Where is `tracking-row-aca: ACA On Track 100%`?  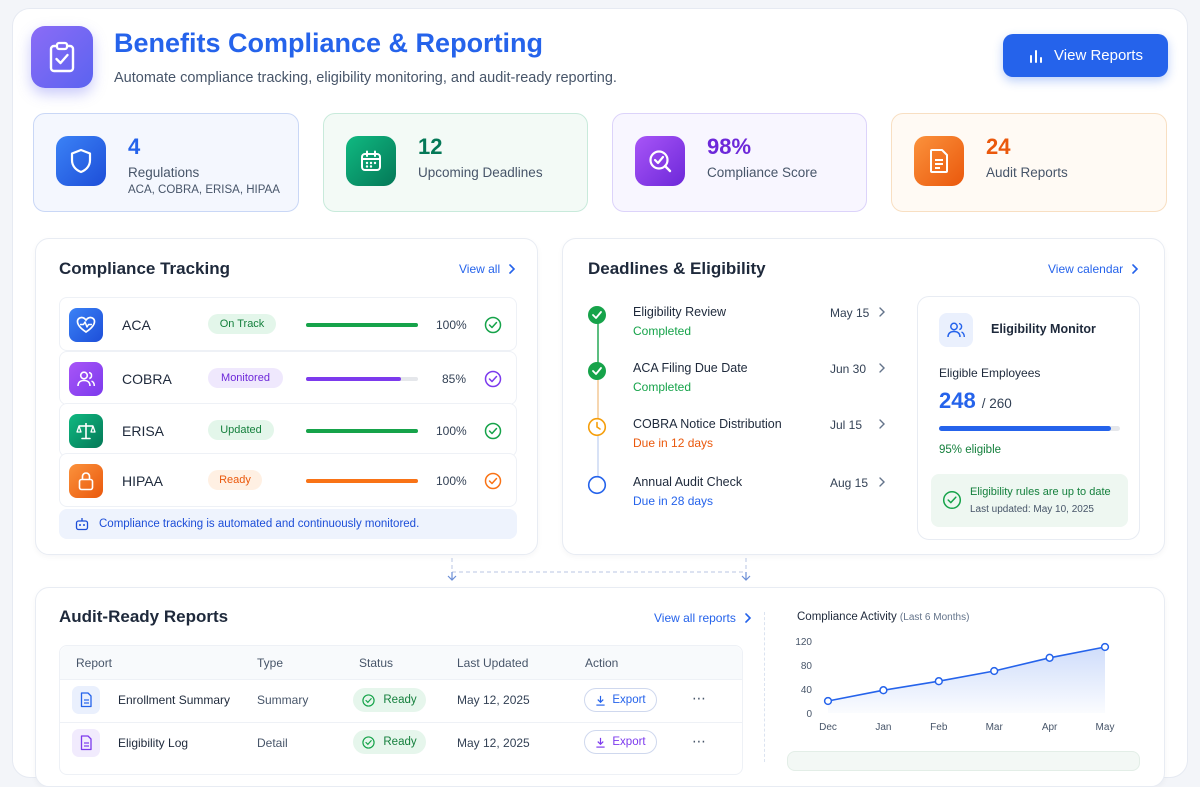 tracking-row-aca: ACA On Track 100% is located at coordinates (288, 324).